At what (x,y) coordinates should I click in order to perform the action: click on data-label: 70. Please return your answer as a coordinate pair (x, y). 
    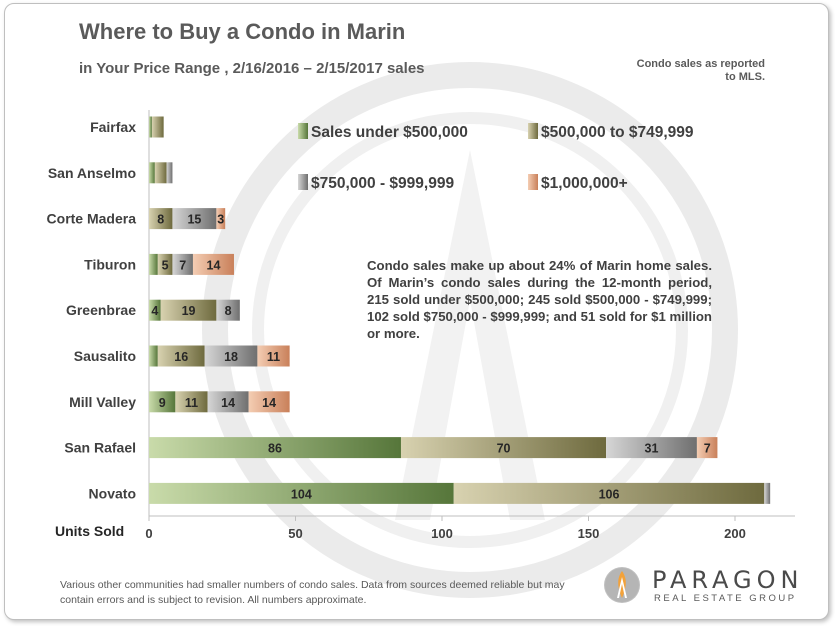
    Looking at the image, I should click on (504, 449).